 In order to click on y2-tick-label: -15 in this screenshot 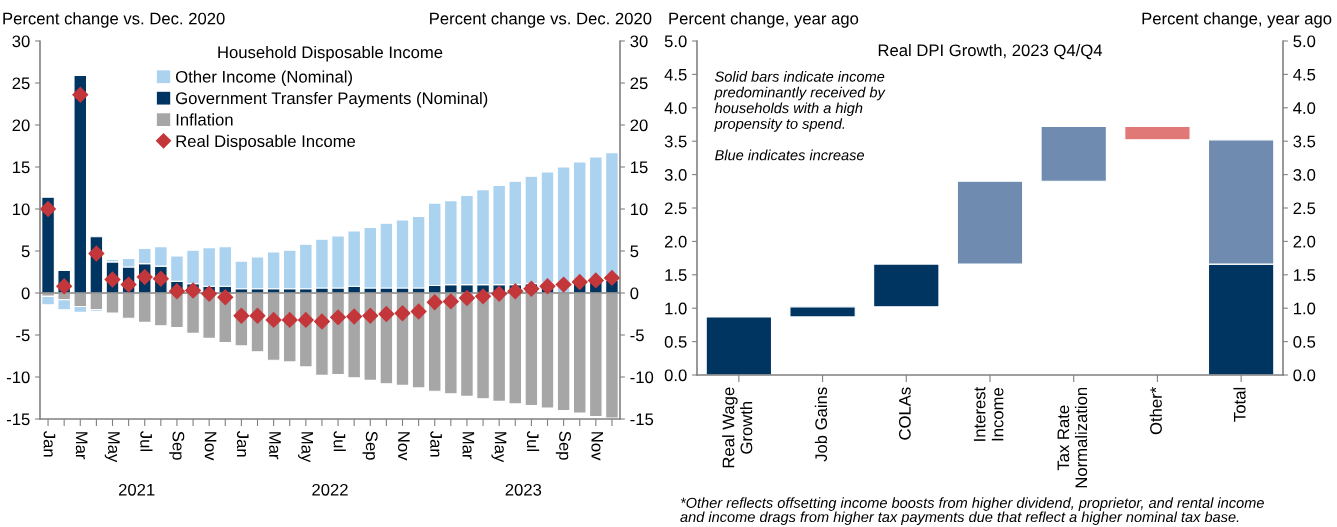, I will do `click(642, 419)`.